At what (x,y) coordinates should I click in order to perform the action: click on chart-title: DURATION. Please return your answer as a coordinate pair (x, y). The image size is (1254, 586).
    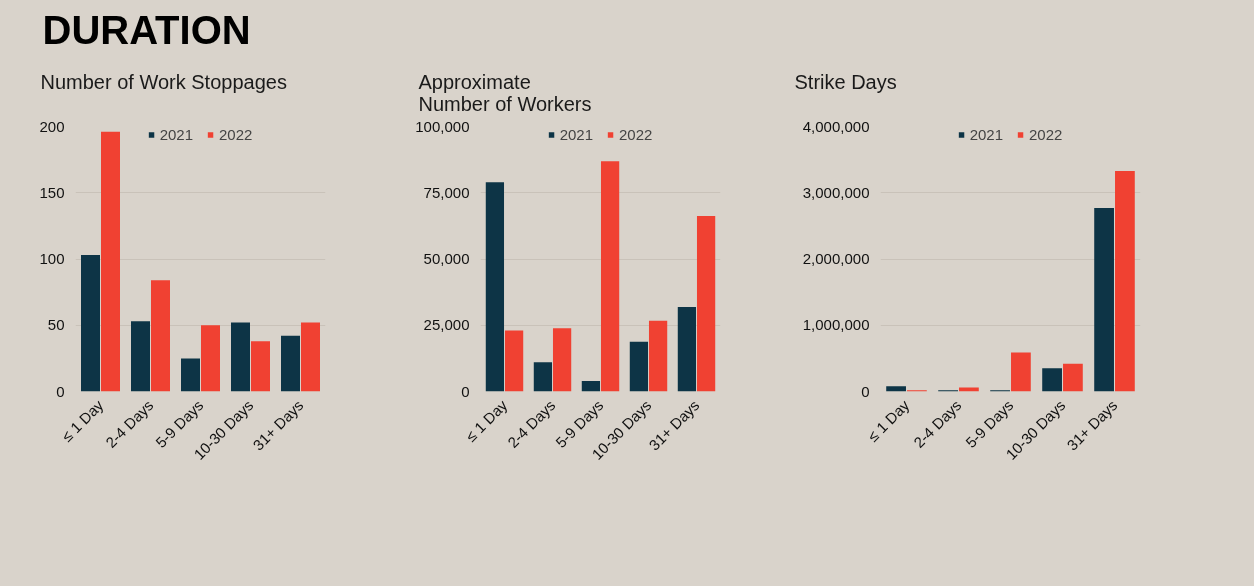
    Looking at the image, I should click on (146, 29).